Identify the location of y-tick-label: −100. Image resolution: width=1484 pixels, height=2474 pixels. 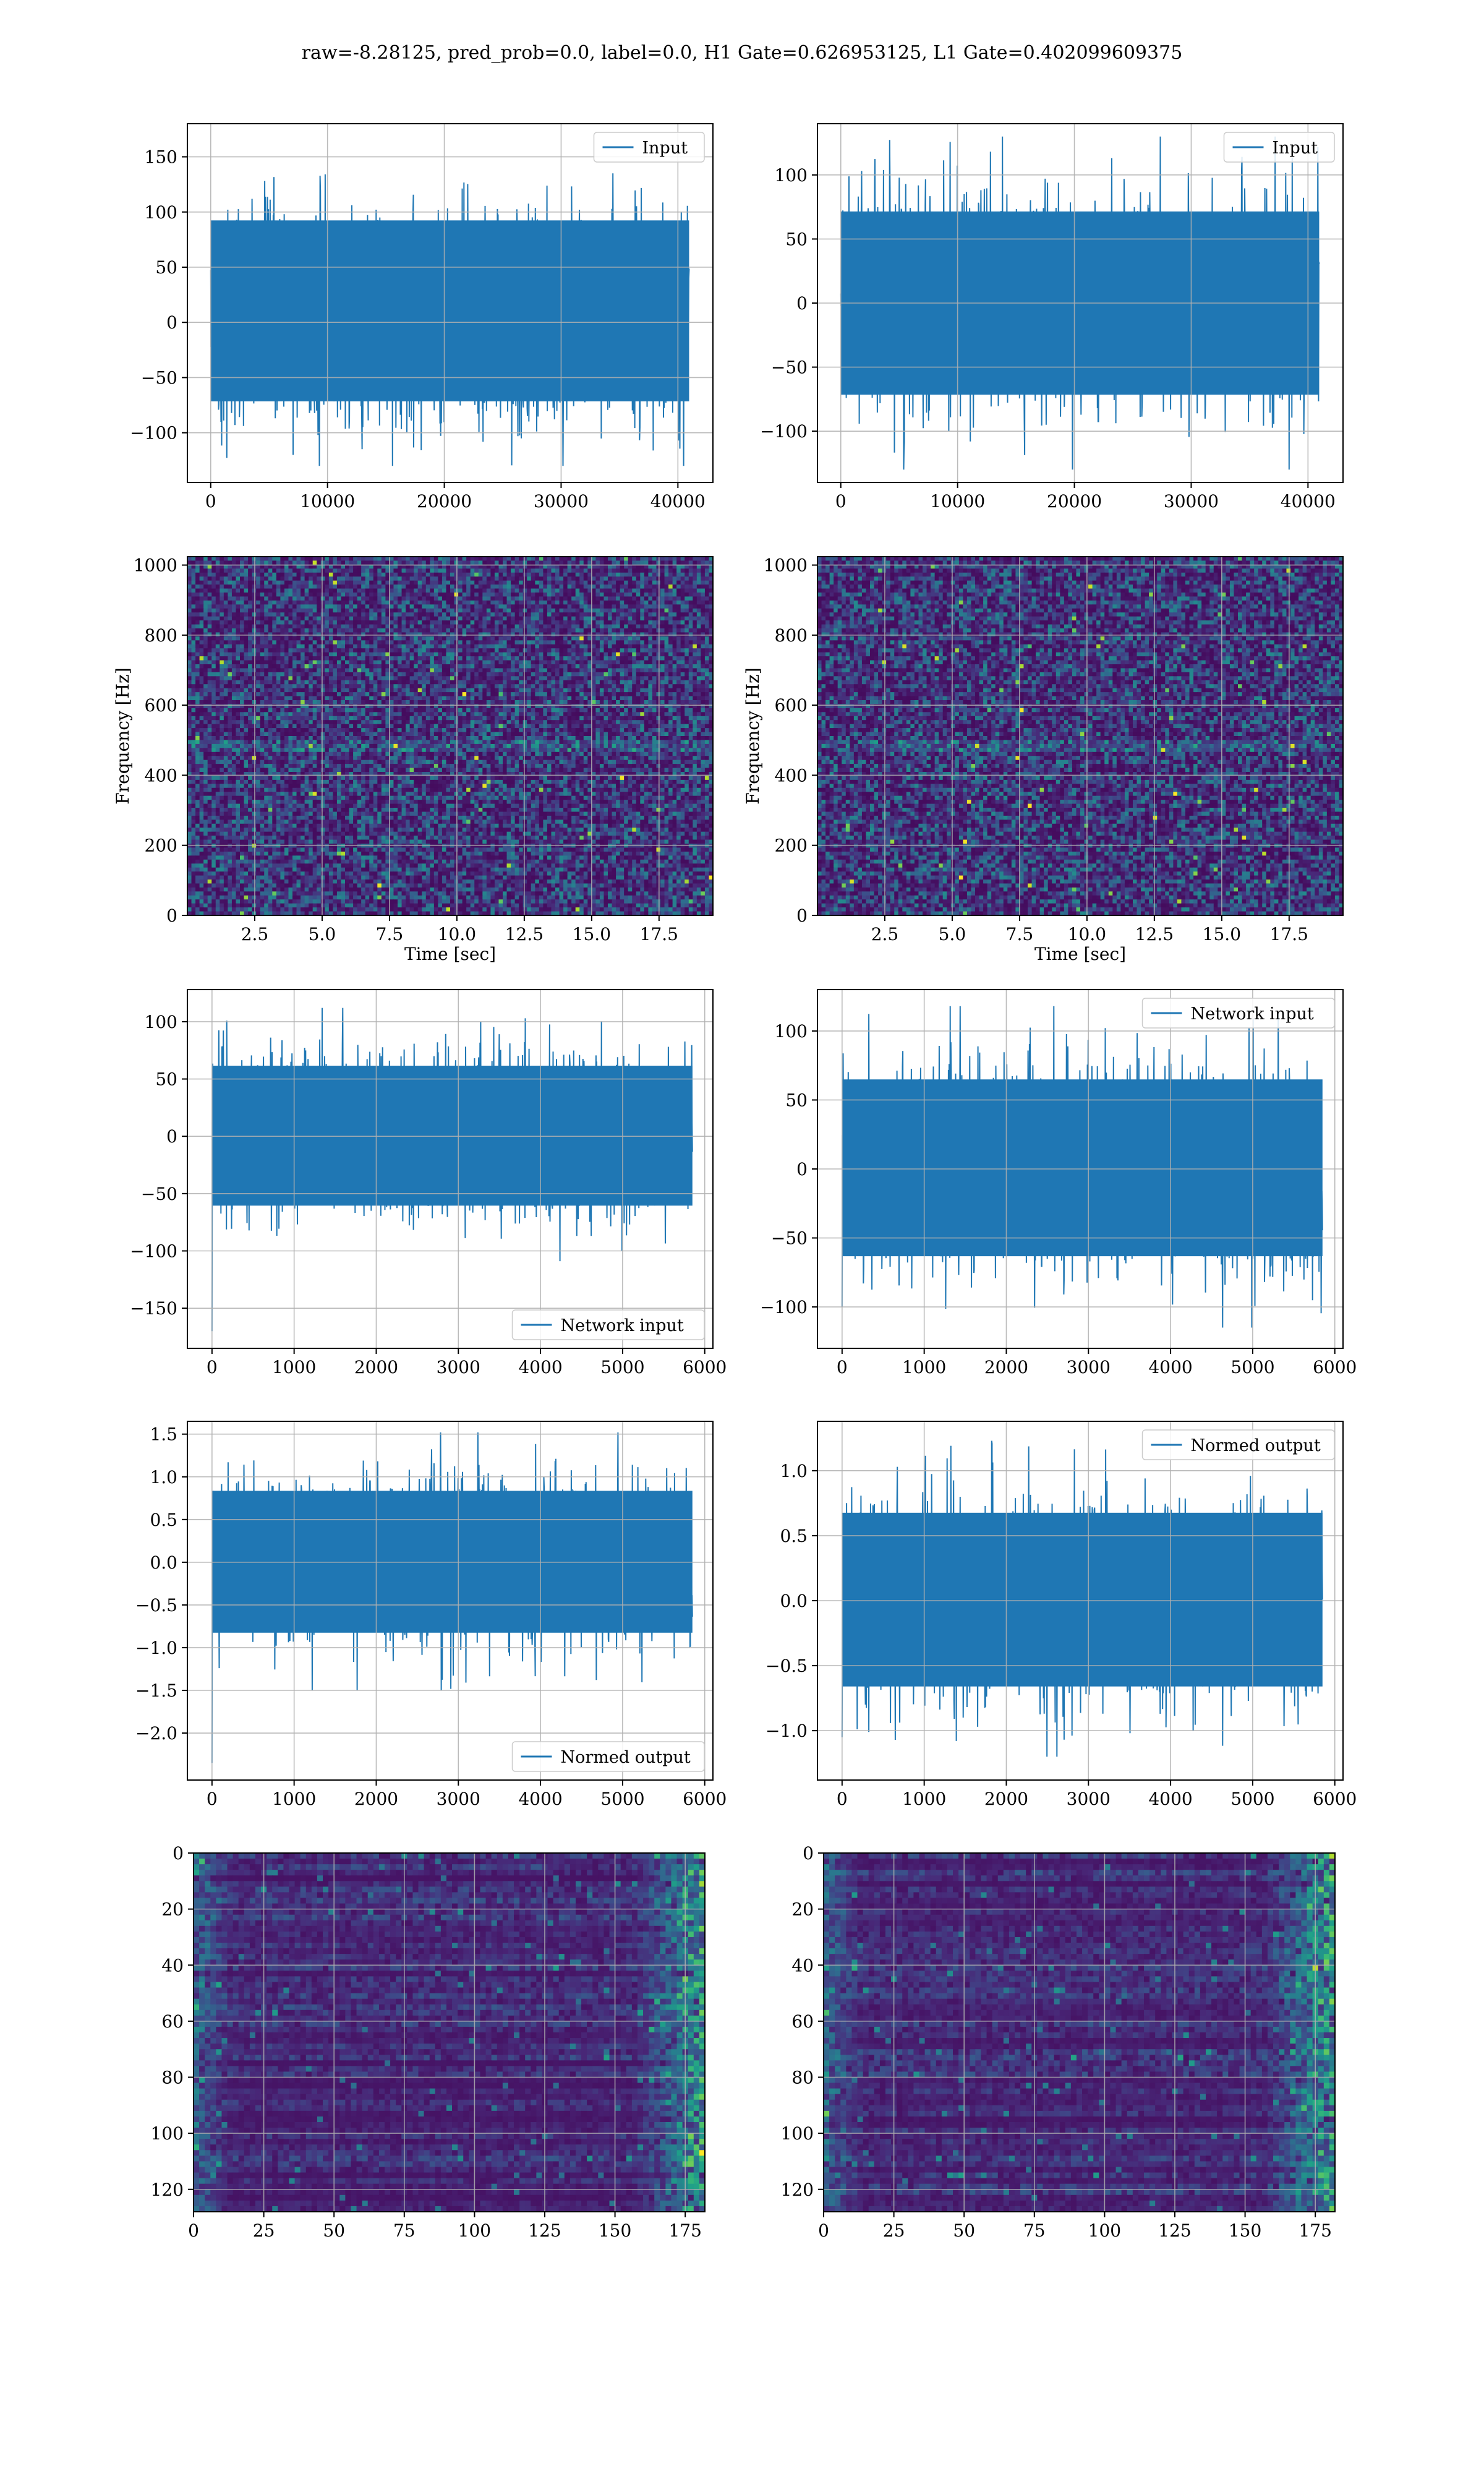
(153, 1251).